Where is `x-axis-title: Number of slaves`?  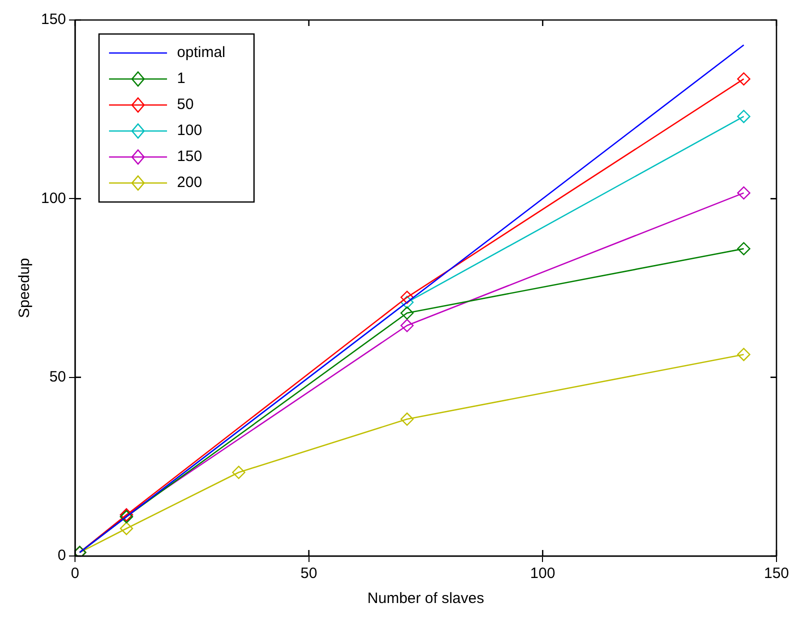 x-axis-title: Number of slaves is located at coordinates (425, 599).